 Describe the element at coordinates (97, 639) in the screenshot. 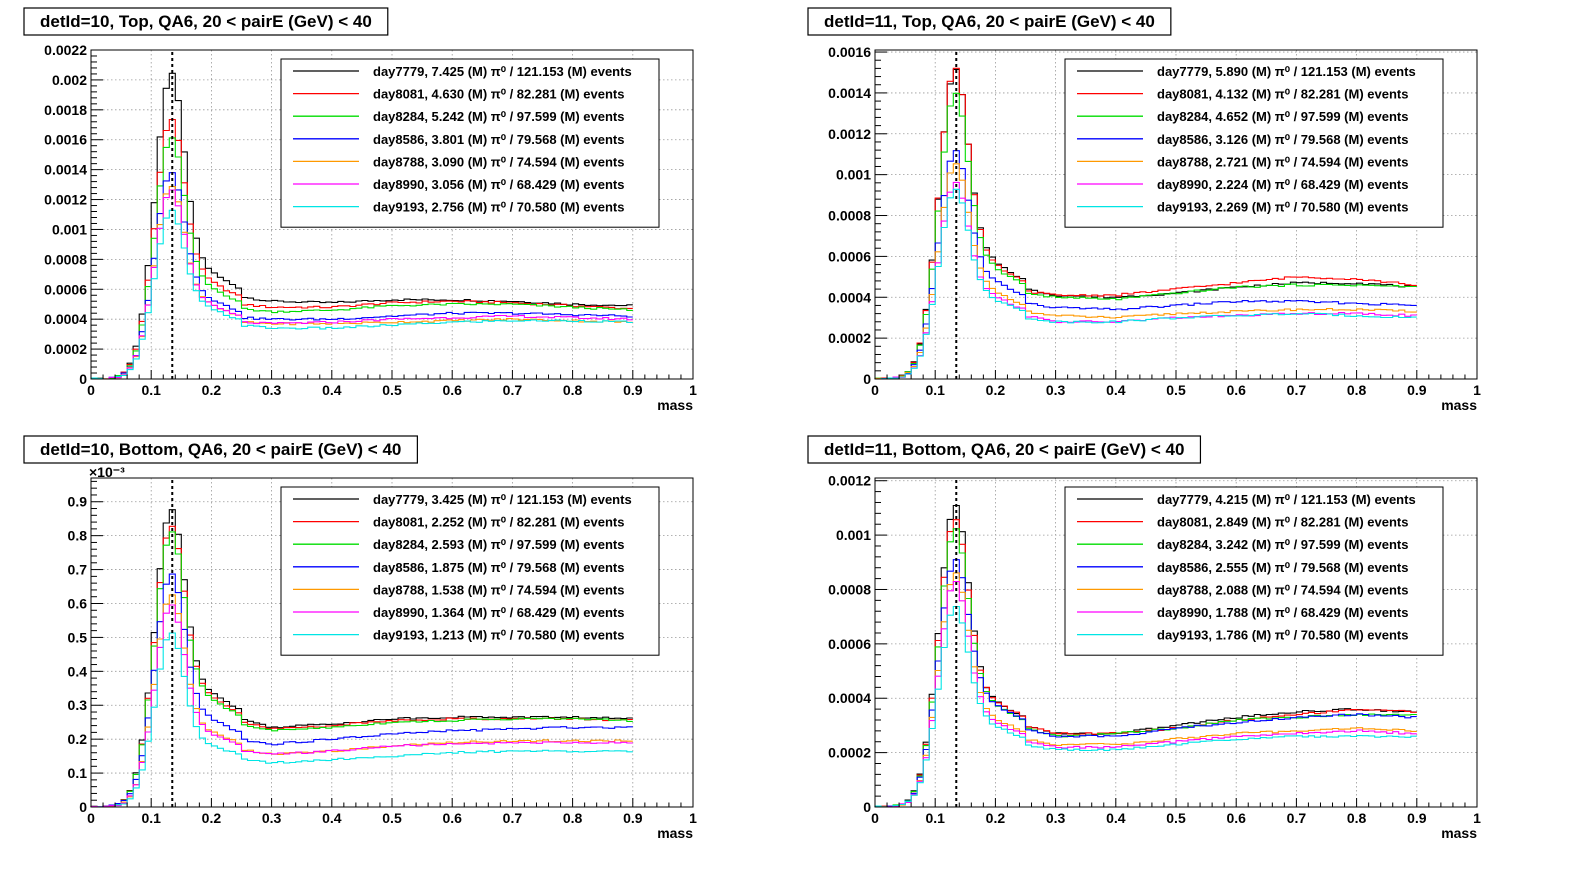

I see `y-axis: 0 0.1 0.2 0.3 0.4 0.5 0.6 0.7 0.8 0.9×10⁻³` at that location.